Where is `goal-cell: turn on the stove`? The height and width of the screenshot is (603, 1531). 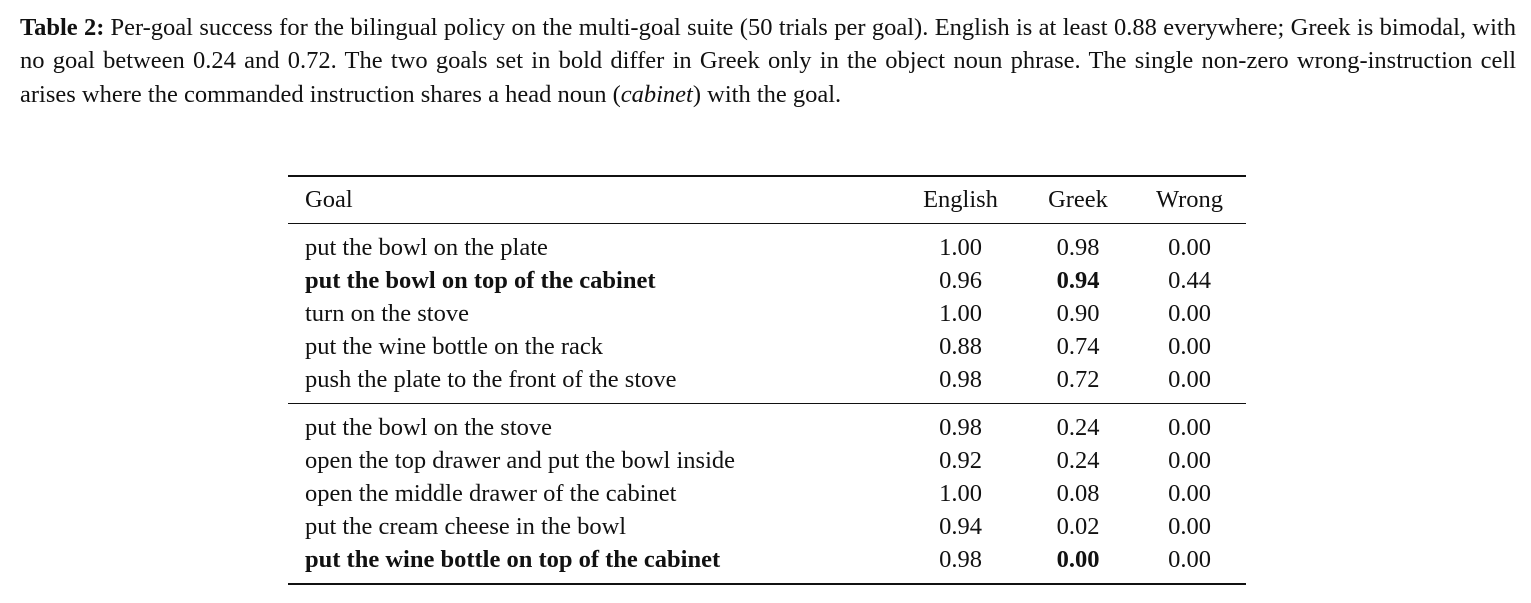
goal-cell: turn on the stove is located at coordinates (387, 313).